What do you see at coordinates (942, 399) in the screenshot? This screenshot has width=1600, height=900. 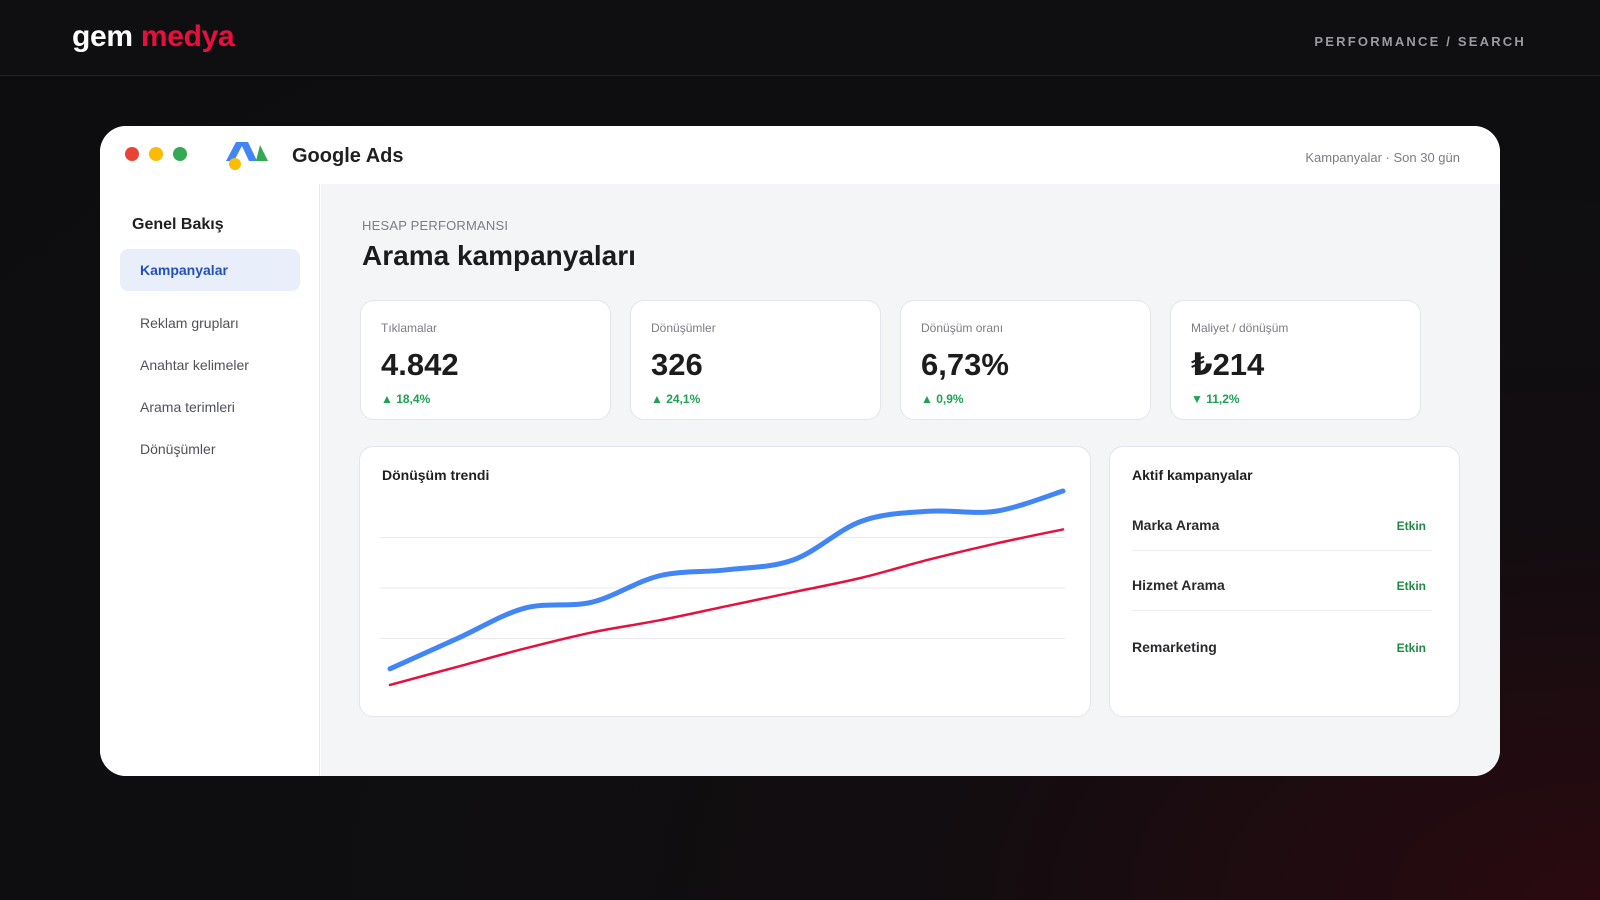 I see `kpi-delta: ▲ 0,9%` at bounding box center [942, 399].